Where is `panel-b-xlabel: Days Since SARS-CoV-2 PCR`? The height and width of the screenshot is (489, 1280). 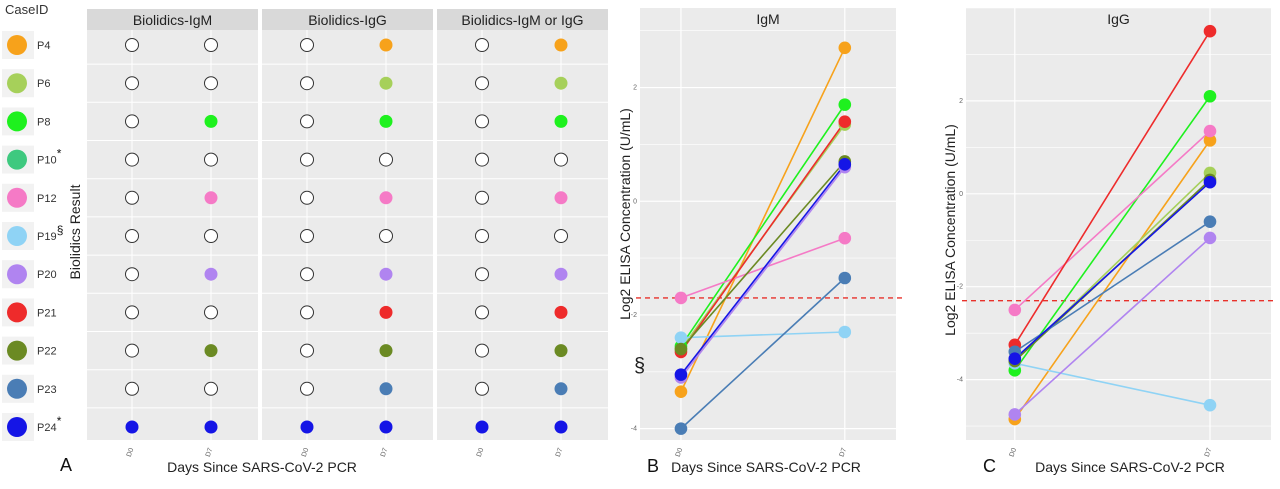 panel-b-xlabel: Days Since SARS-CoV-2 PCR is located at coordinates (766, 467).